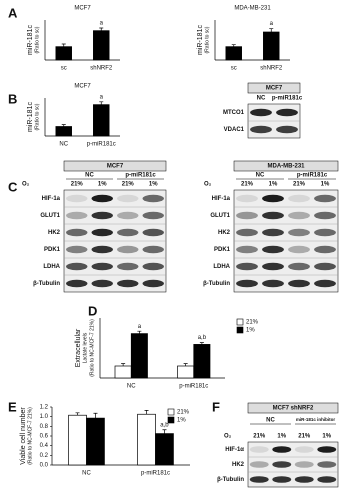 The height and width of the screenshot is (490, 346). Describe the element at coordinates (44, 417) in the screenshot. I see `y-tick-label: 1.0` at that location.